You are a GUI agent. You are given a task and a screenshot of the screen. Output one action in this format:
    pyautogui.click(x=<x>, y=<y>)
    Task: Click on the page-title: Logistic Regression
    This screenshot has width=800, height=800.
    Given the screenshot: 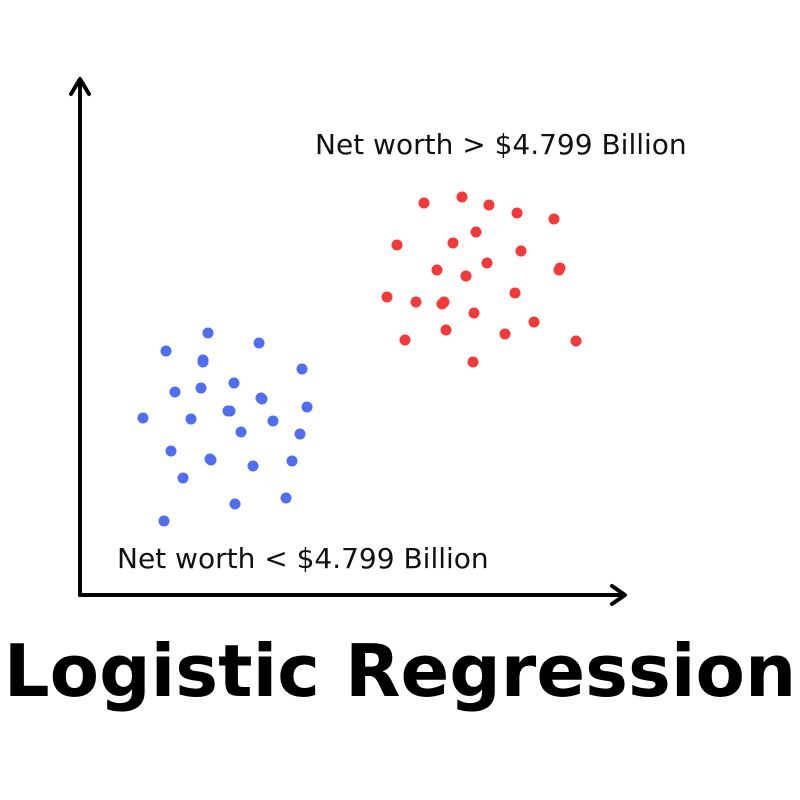 What is the action you would take?
    pyautogui.click(x=400, y=671)
    